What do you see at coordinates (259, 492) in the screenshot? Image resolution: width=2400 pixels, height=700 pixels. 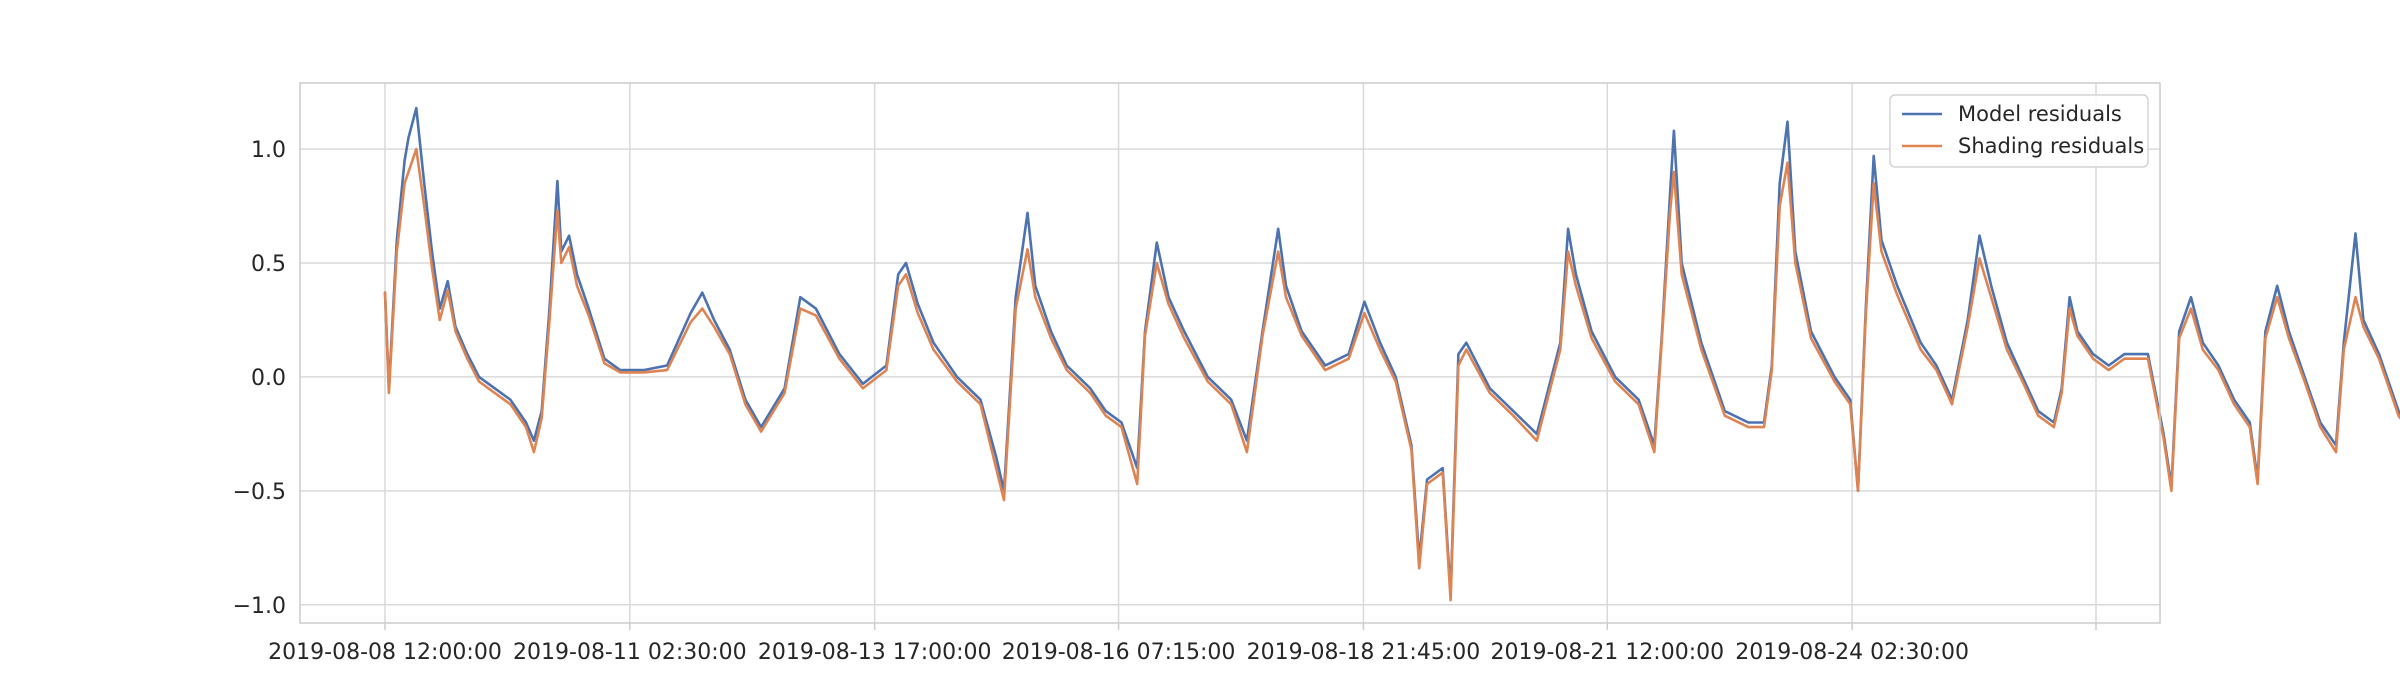 I see `y-tick-label: −0.5` at bounding box center [259, 492].